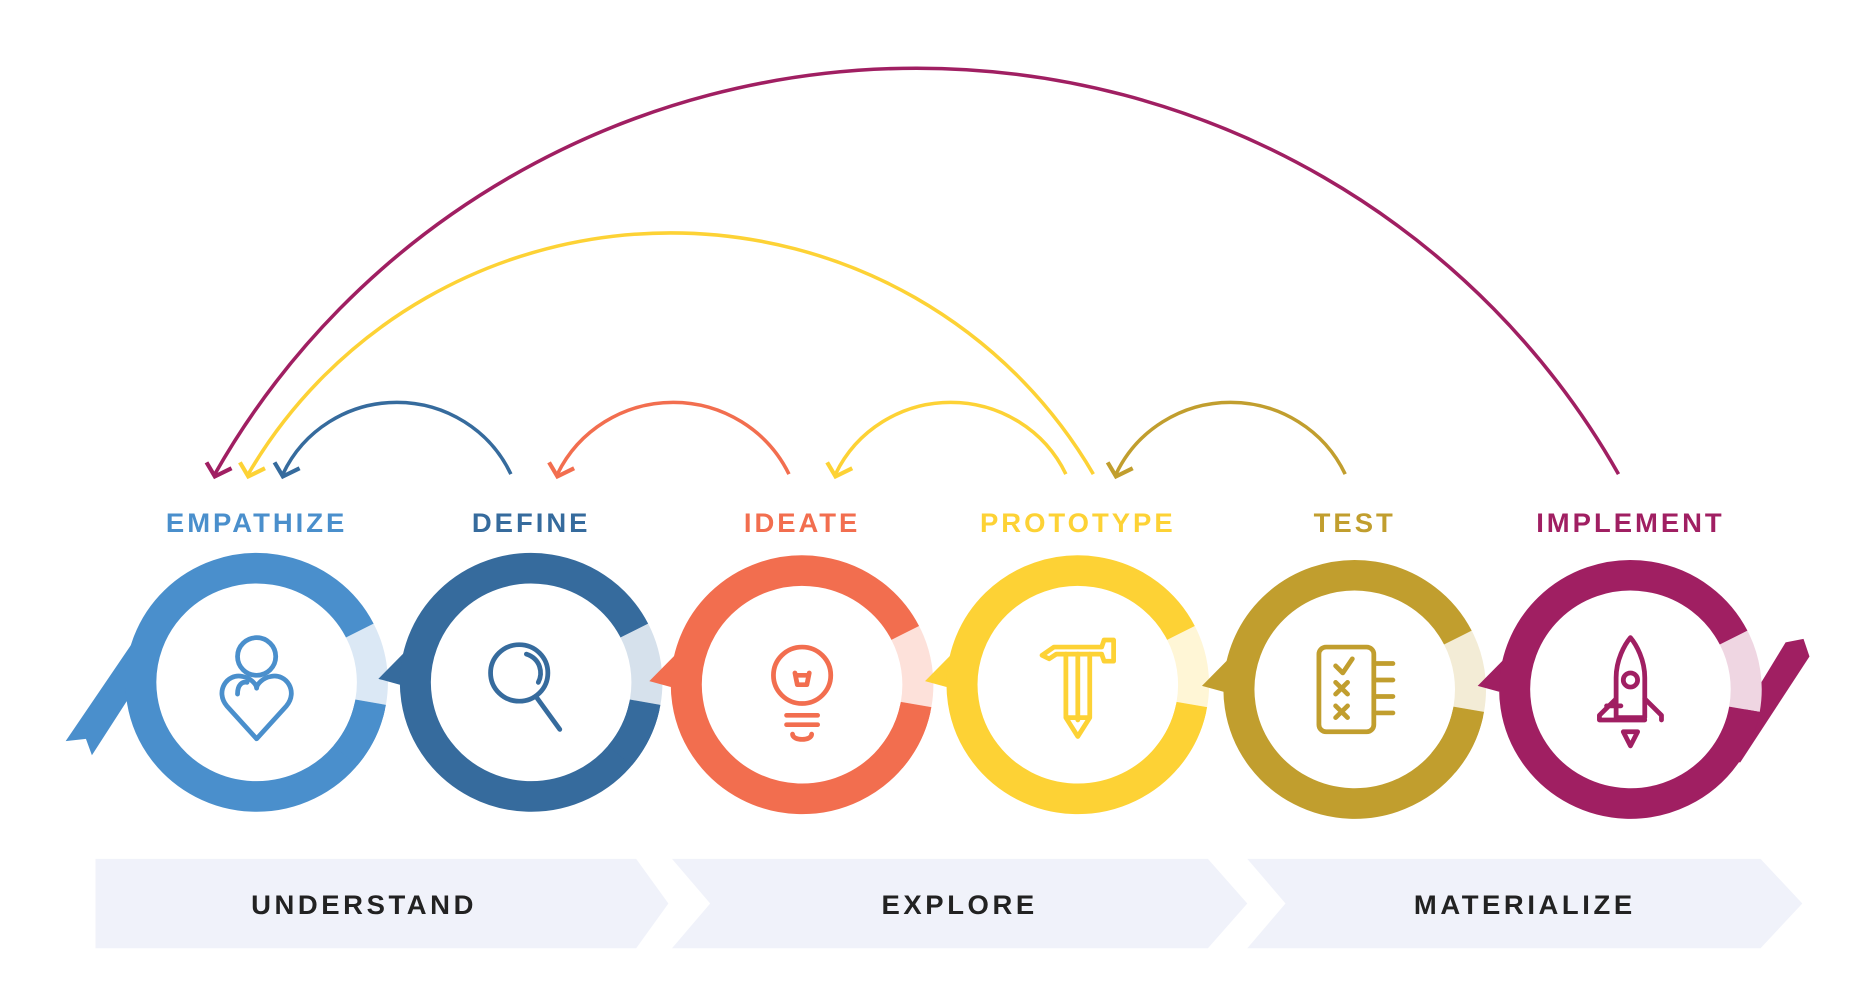 The image size is (1862, 1000). I want to click on stage-label: EMPATHIZE, so click(256, 522).